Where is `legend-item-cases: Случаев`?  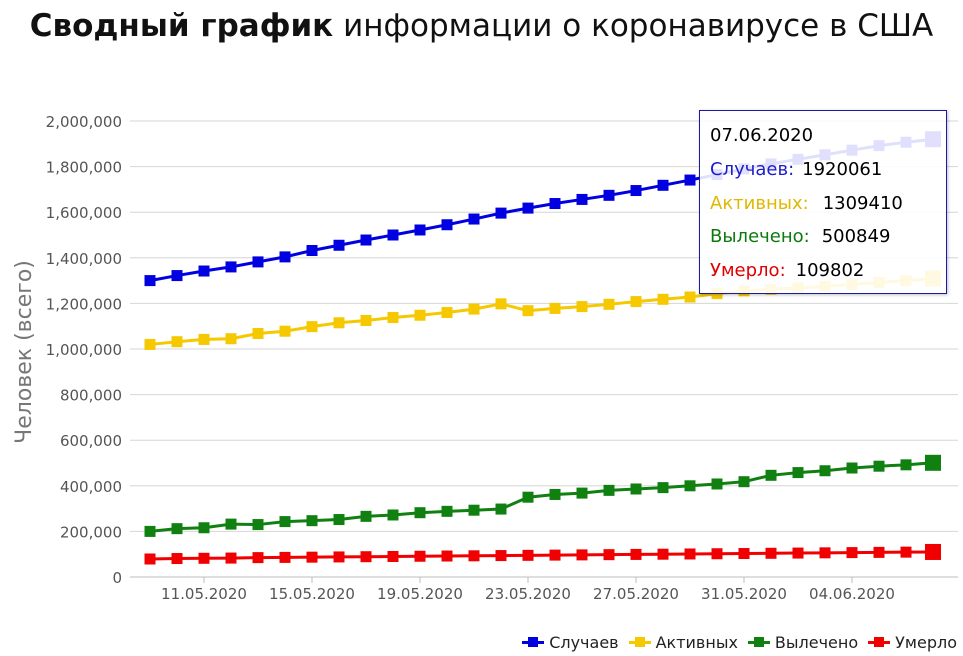 legend-item-cases: Случаев is located at coordinates (570, 642).